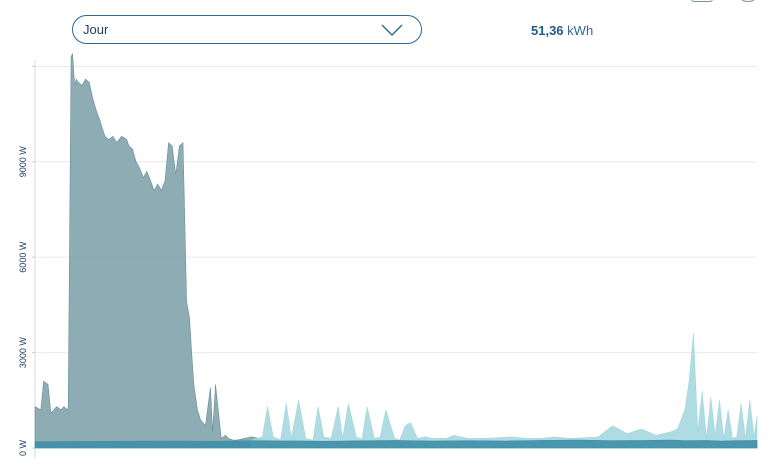 The width and height of the screenshot is (768, 461). Describe the element at coordinates (23, 448) in the screenshot. I see `y-tick-label: 0 W` at that location.